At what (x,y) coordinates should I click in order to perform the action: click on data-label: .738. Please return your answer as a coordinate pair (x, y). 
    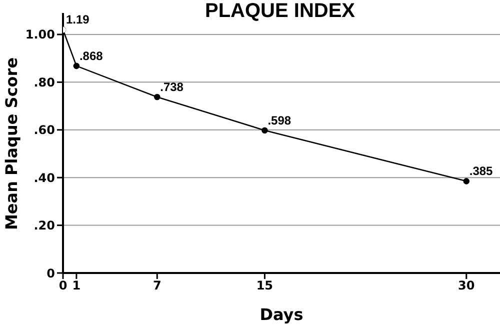
    Looking at the image, I should click on (172, 87).